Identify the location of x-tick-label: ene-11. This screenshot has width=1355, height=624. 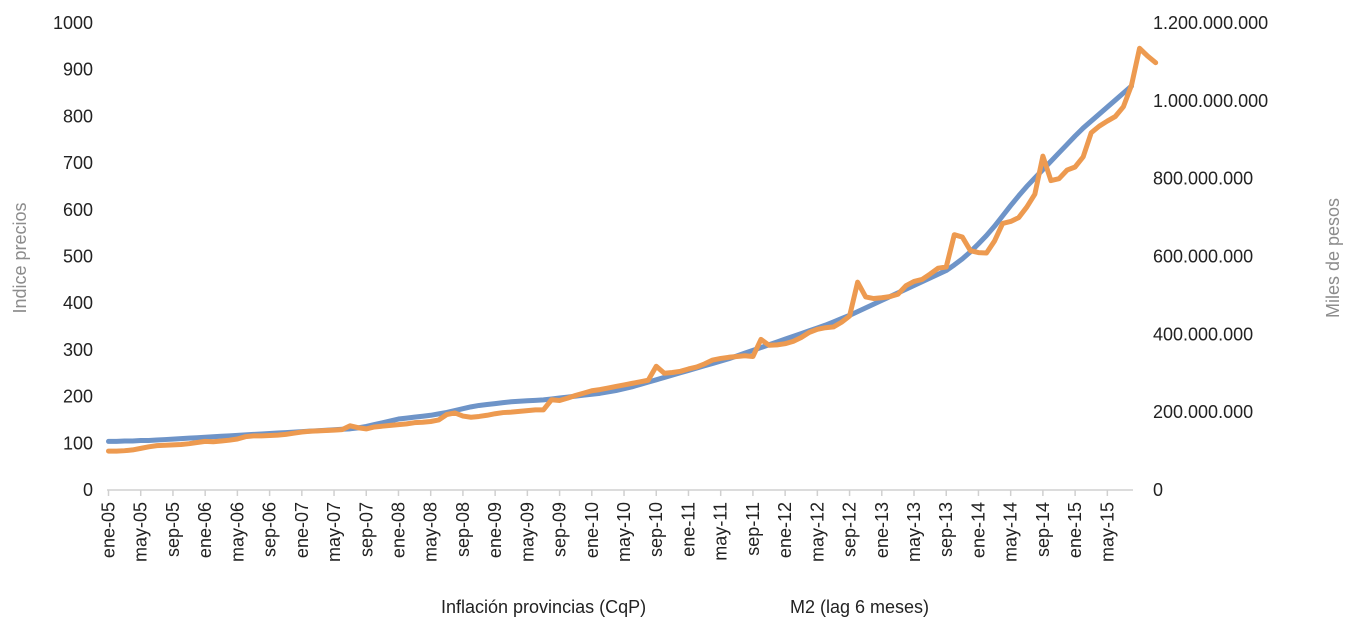
(688, 529).